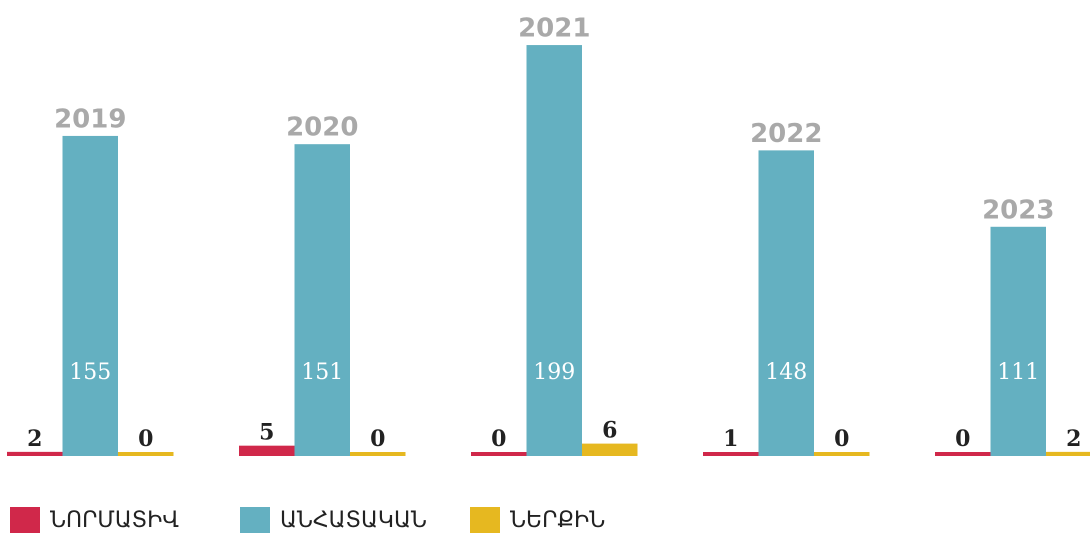 This screenshot has height=535, width=1090. What do you see at coordinates (1018, 372) in the screenshot?
I see `value-label: 111` at bounding box center [1018, 372].